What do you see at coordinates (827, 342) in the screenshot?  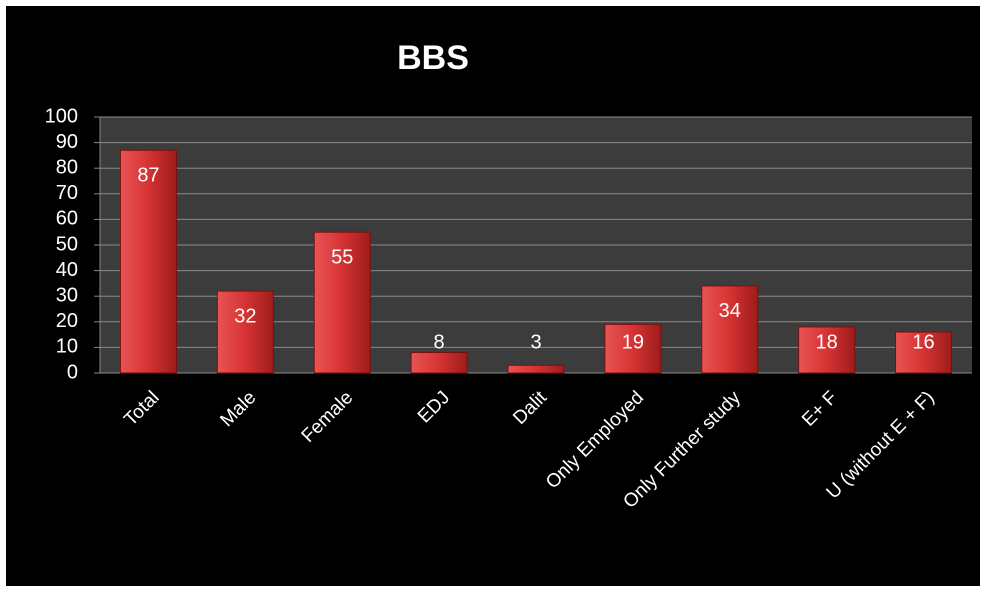 I see `data-label: 18` at bounding box center [827, 342].